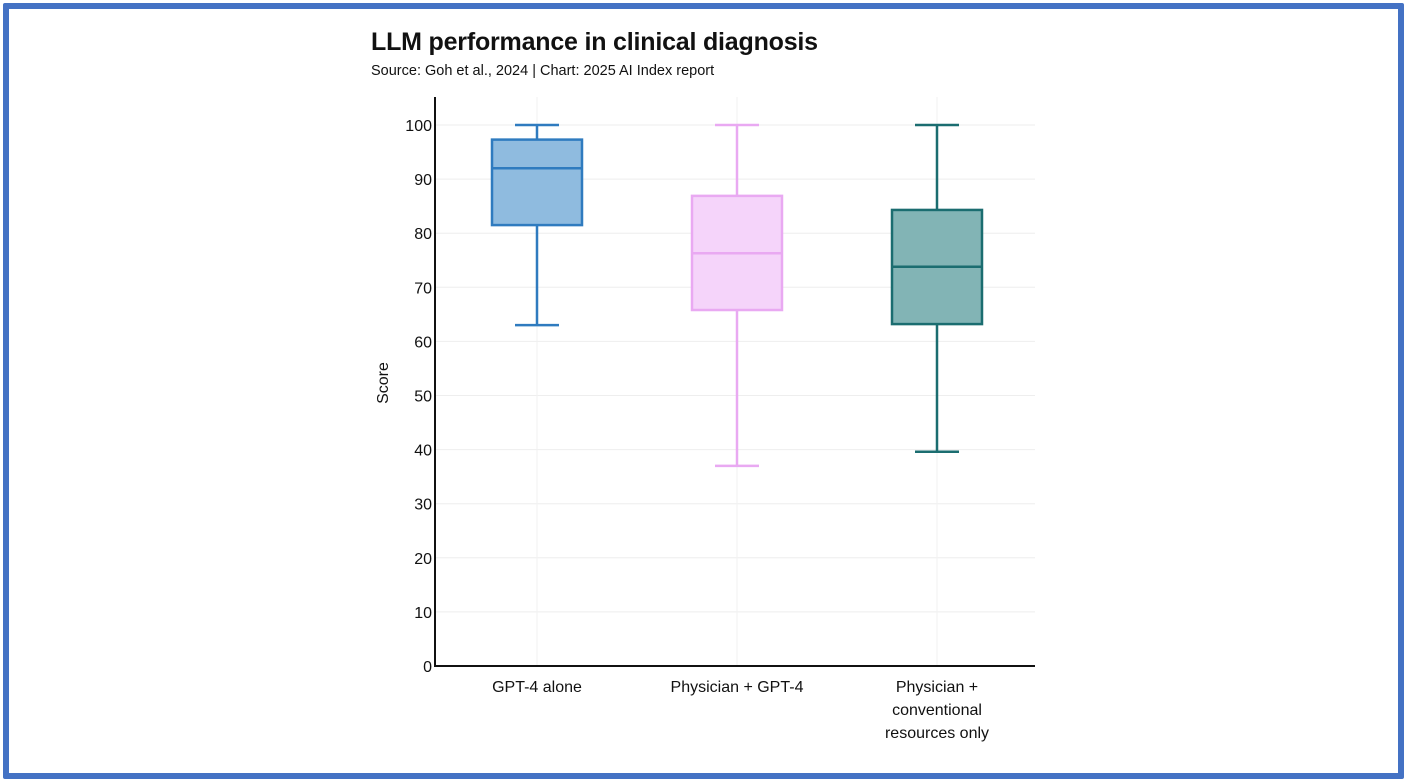 The image size is (1405, 779). I want to click on x-category-label: Physician + GPT-4, so click(737, 687).